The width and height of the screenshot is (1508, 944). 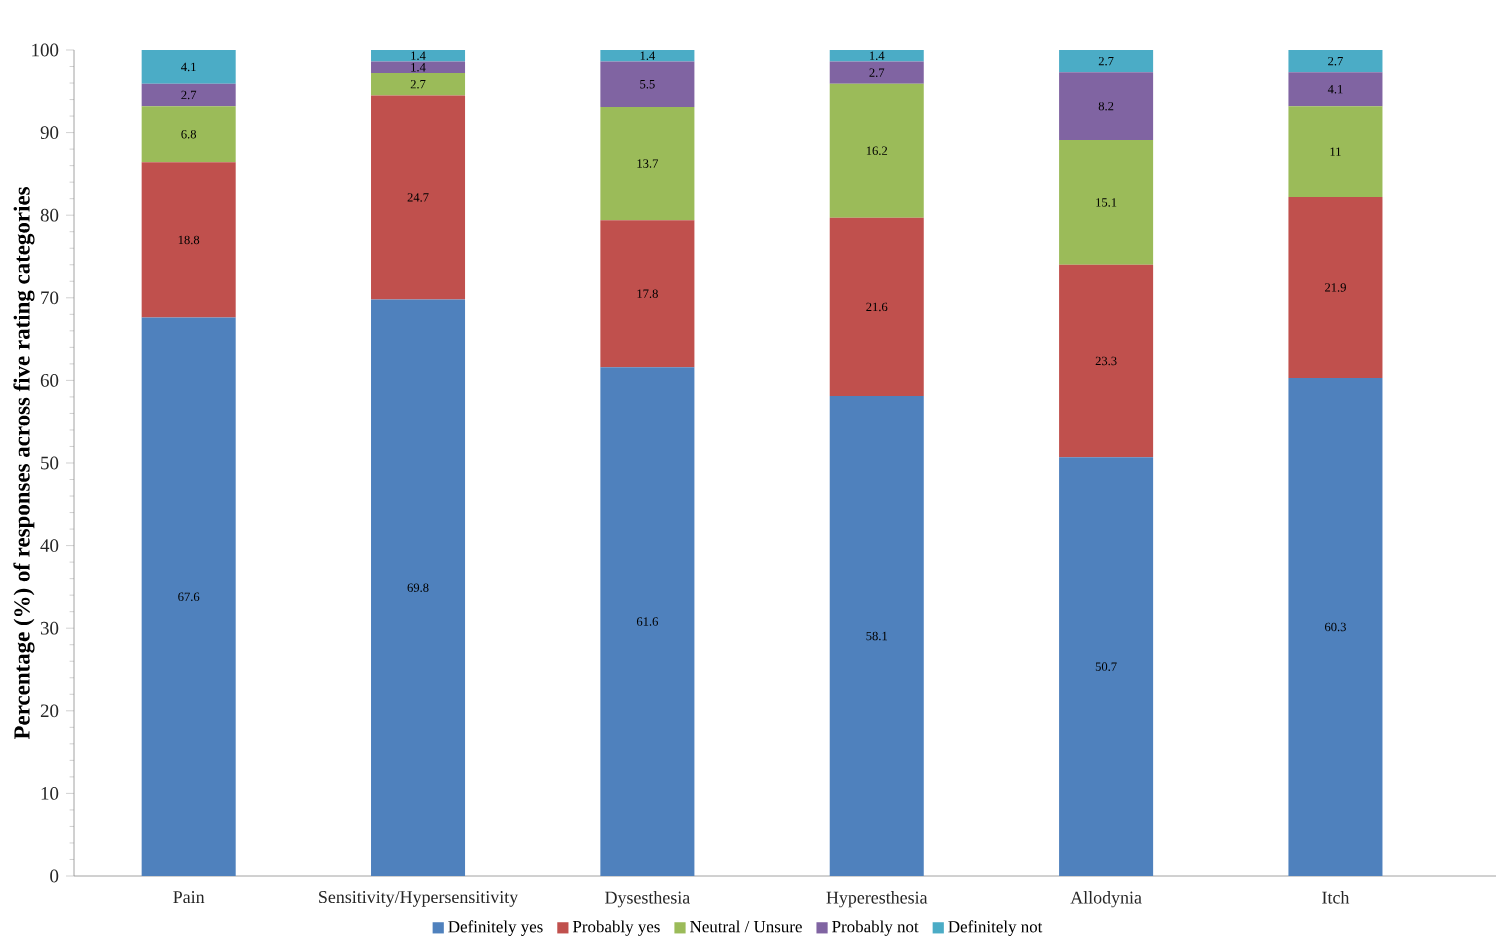 I want to click on x-tick-label: Itch, so click(x=1336, y=897).